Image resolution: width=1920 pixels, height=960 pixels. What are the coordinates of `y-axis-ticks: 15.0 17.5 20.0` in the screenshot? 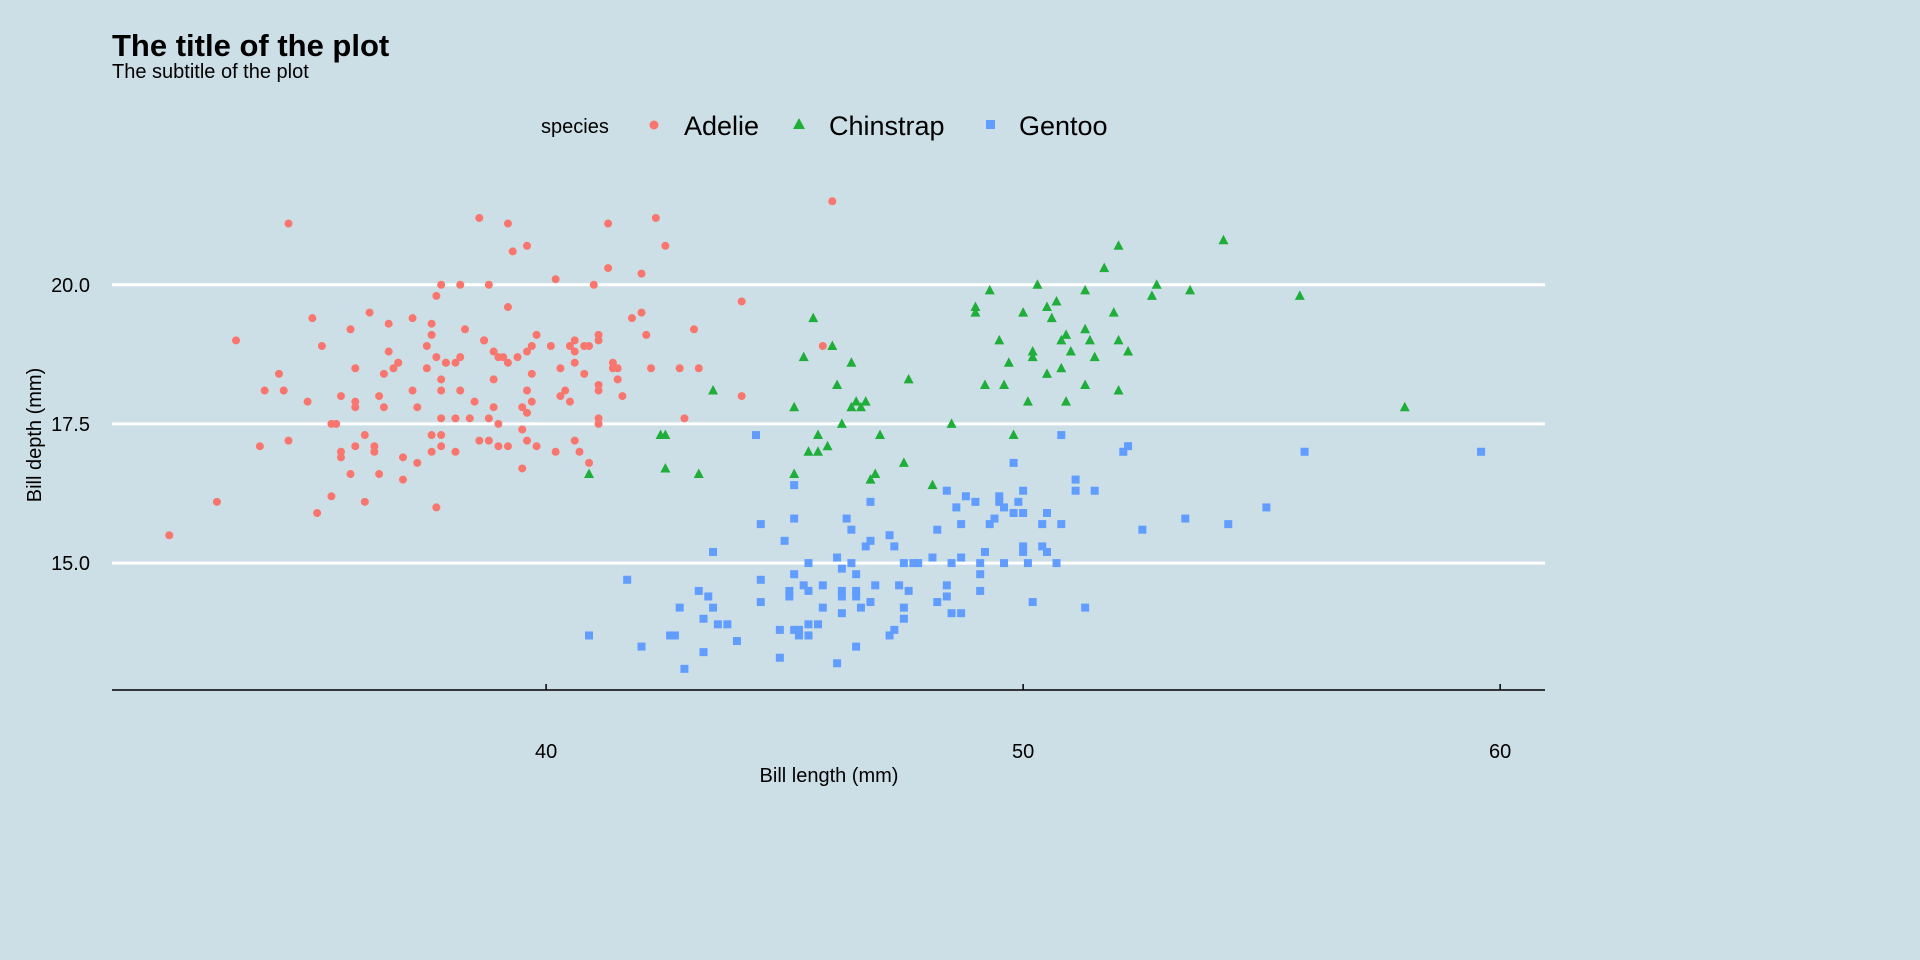 It's located at (70, 425).